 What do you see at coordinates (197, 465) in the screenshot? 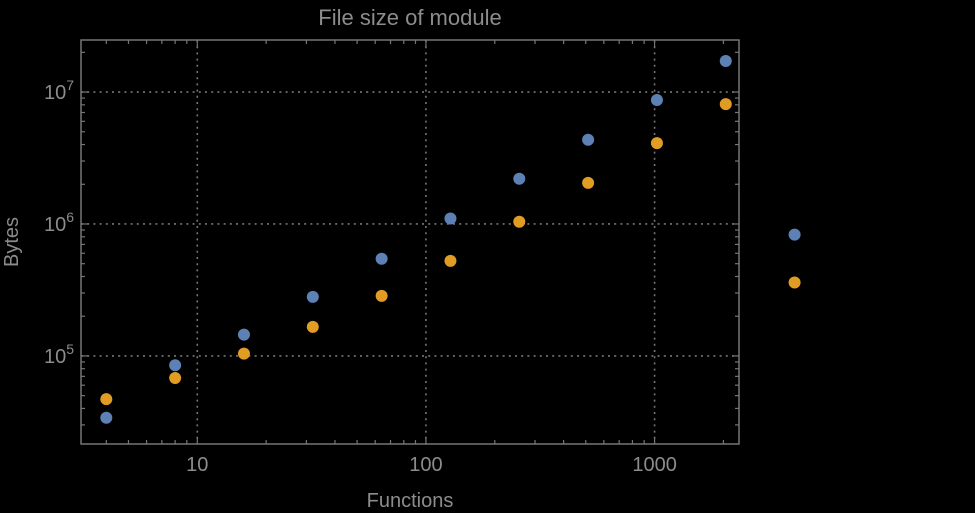
I see `x-tick-label: 10` at bounding box center [197, 465].